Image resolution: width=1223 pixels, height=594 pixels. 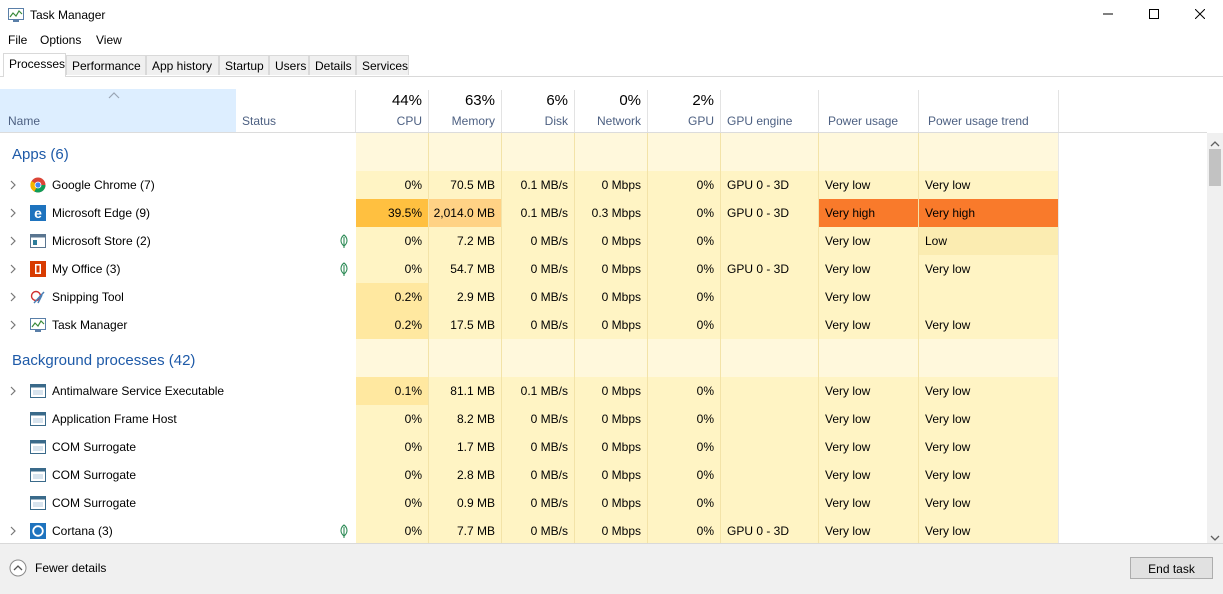 What do you see at coordinates (1215, 538) in the screenshot?
I see `scroll-down-icon` at bounding box center [1215, 538].